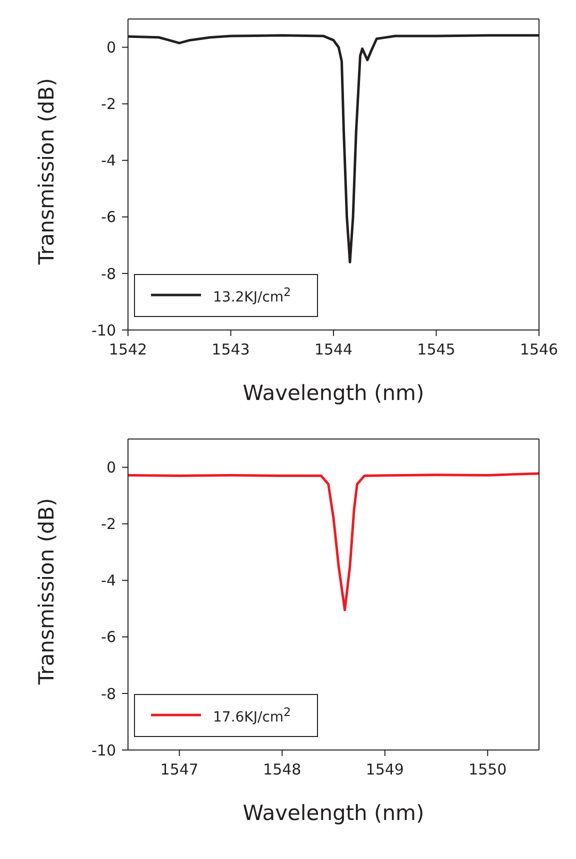  What do you see at coordinates (282, 769) in the screenshot?
I see `x-tick-label: 1548` at bounding box center [282, 769].